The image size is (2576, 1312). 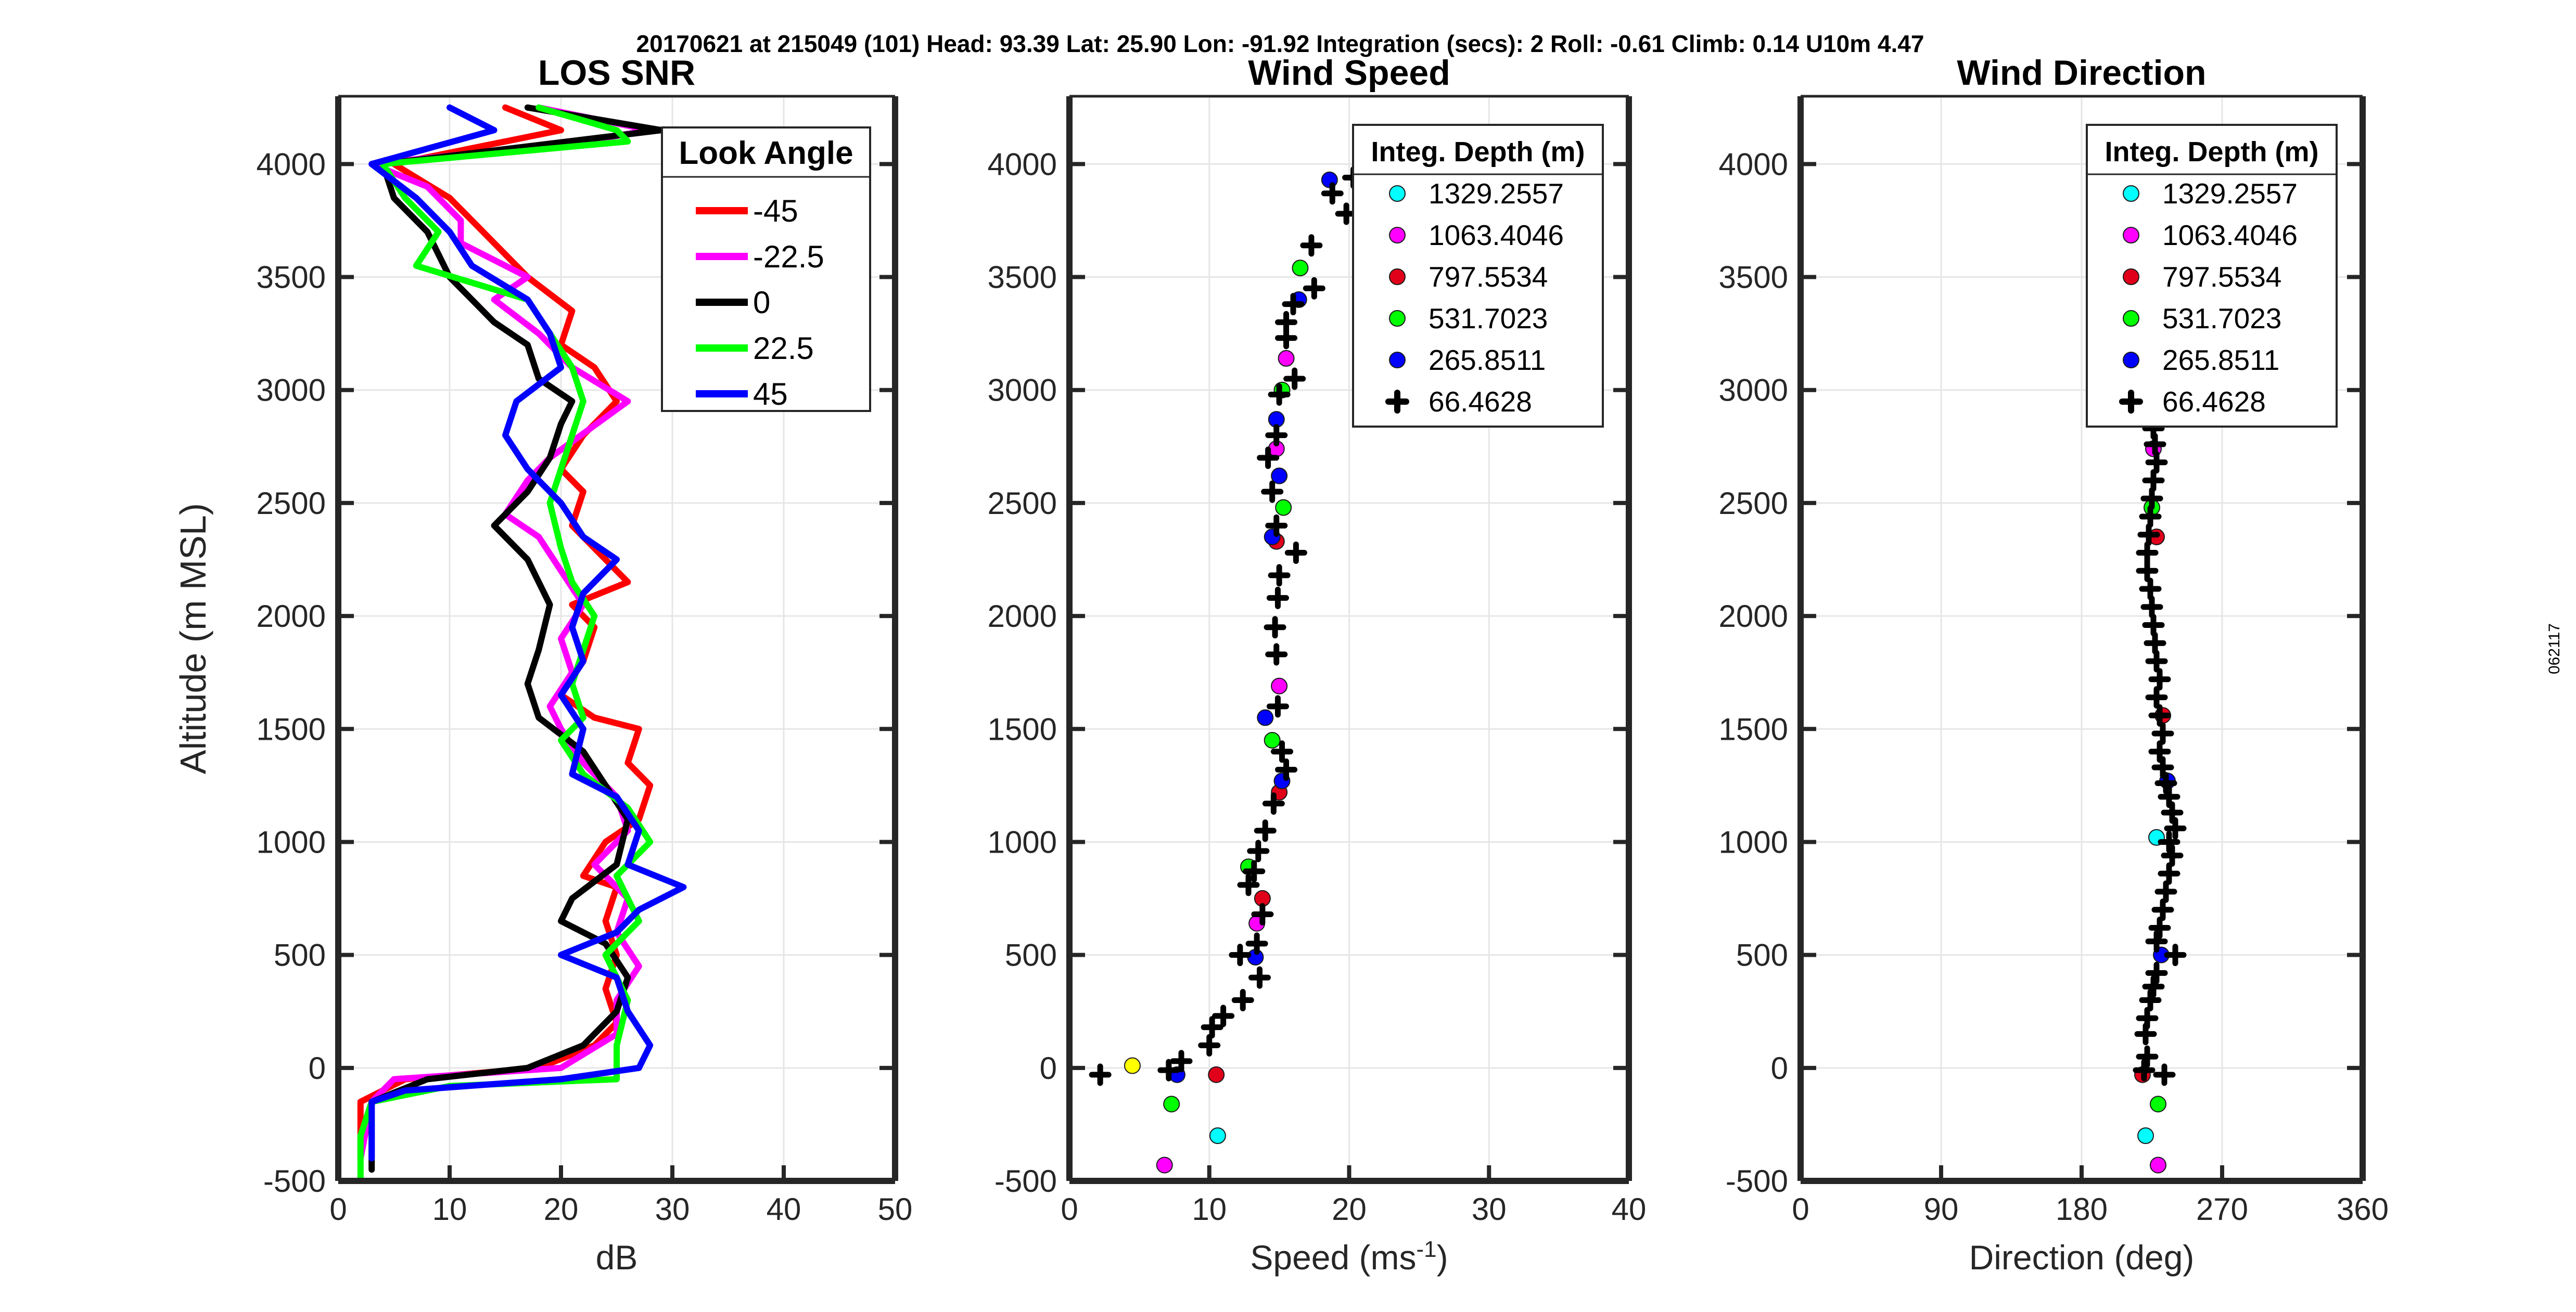 I want to click on x-axis-label-sup: -1, so click(x=1427, y=1250).